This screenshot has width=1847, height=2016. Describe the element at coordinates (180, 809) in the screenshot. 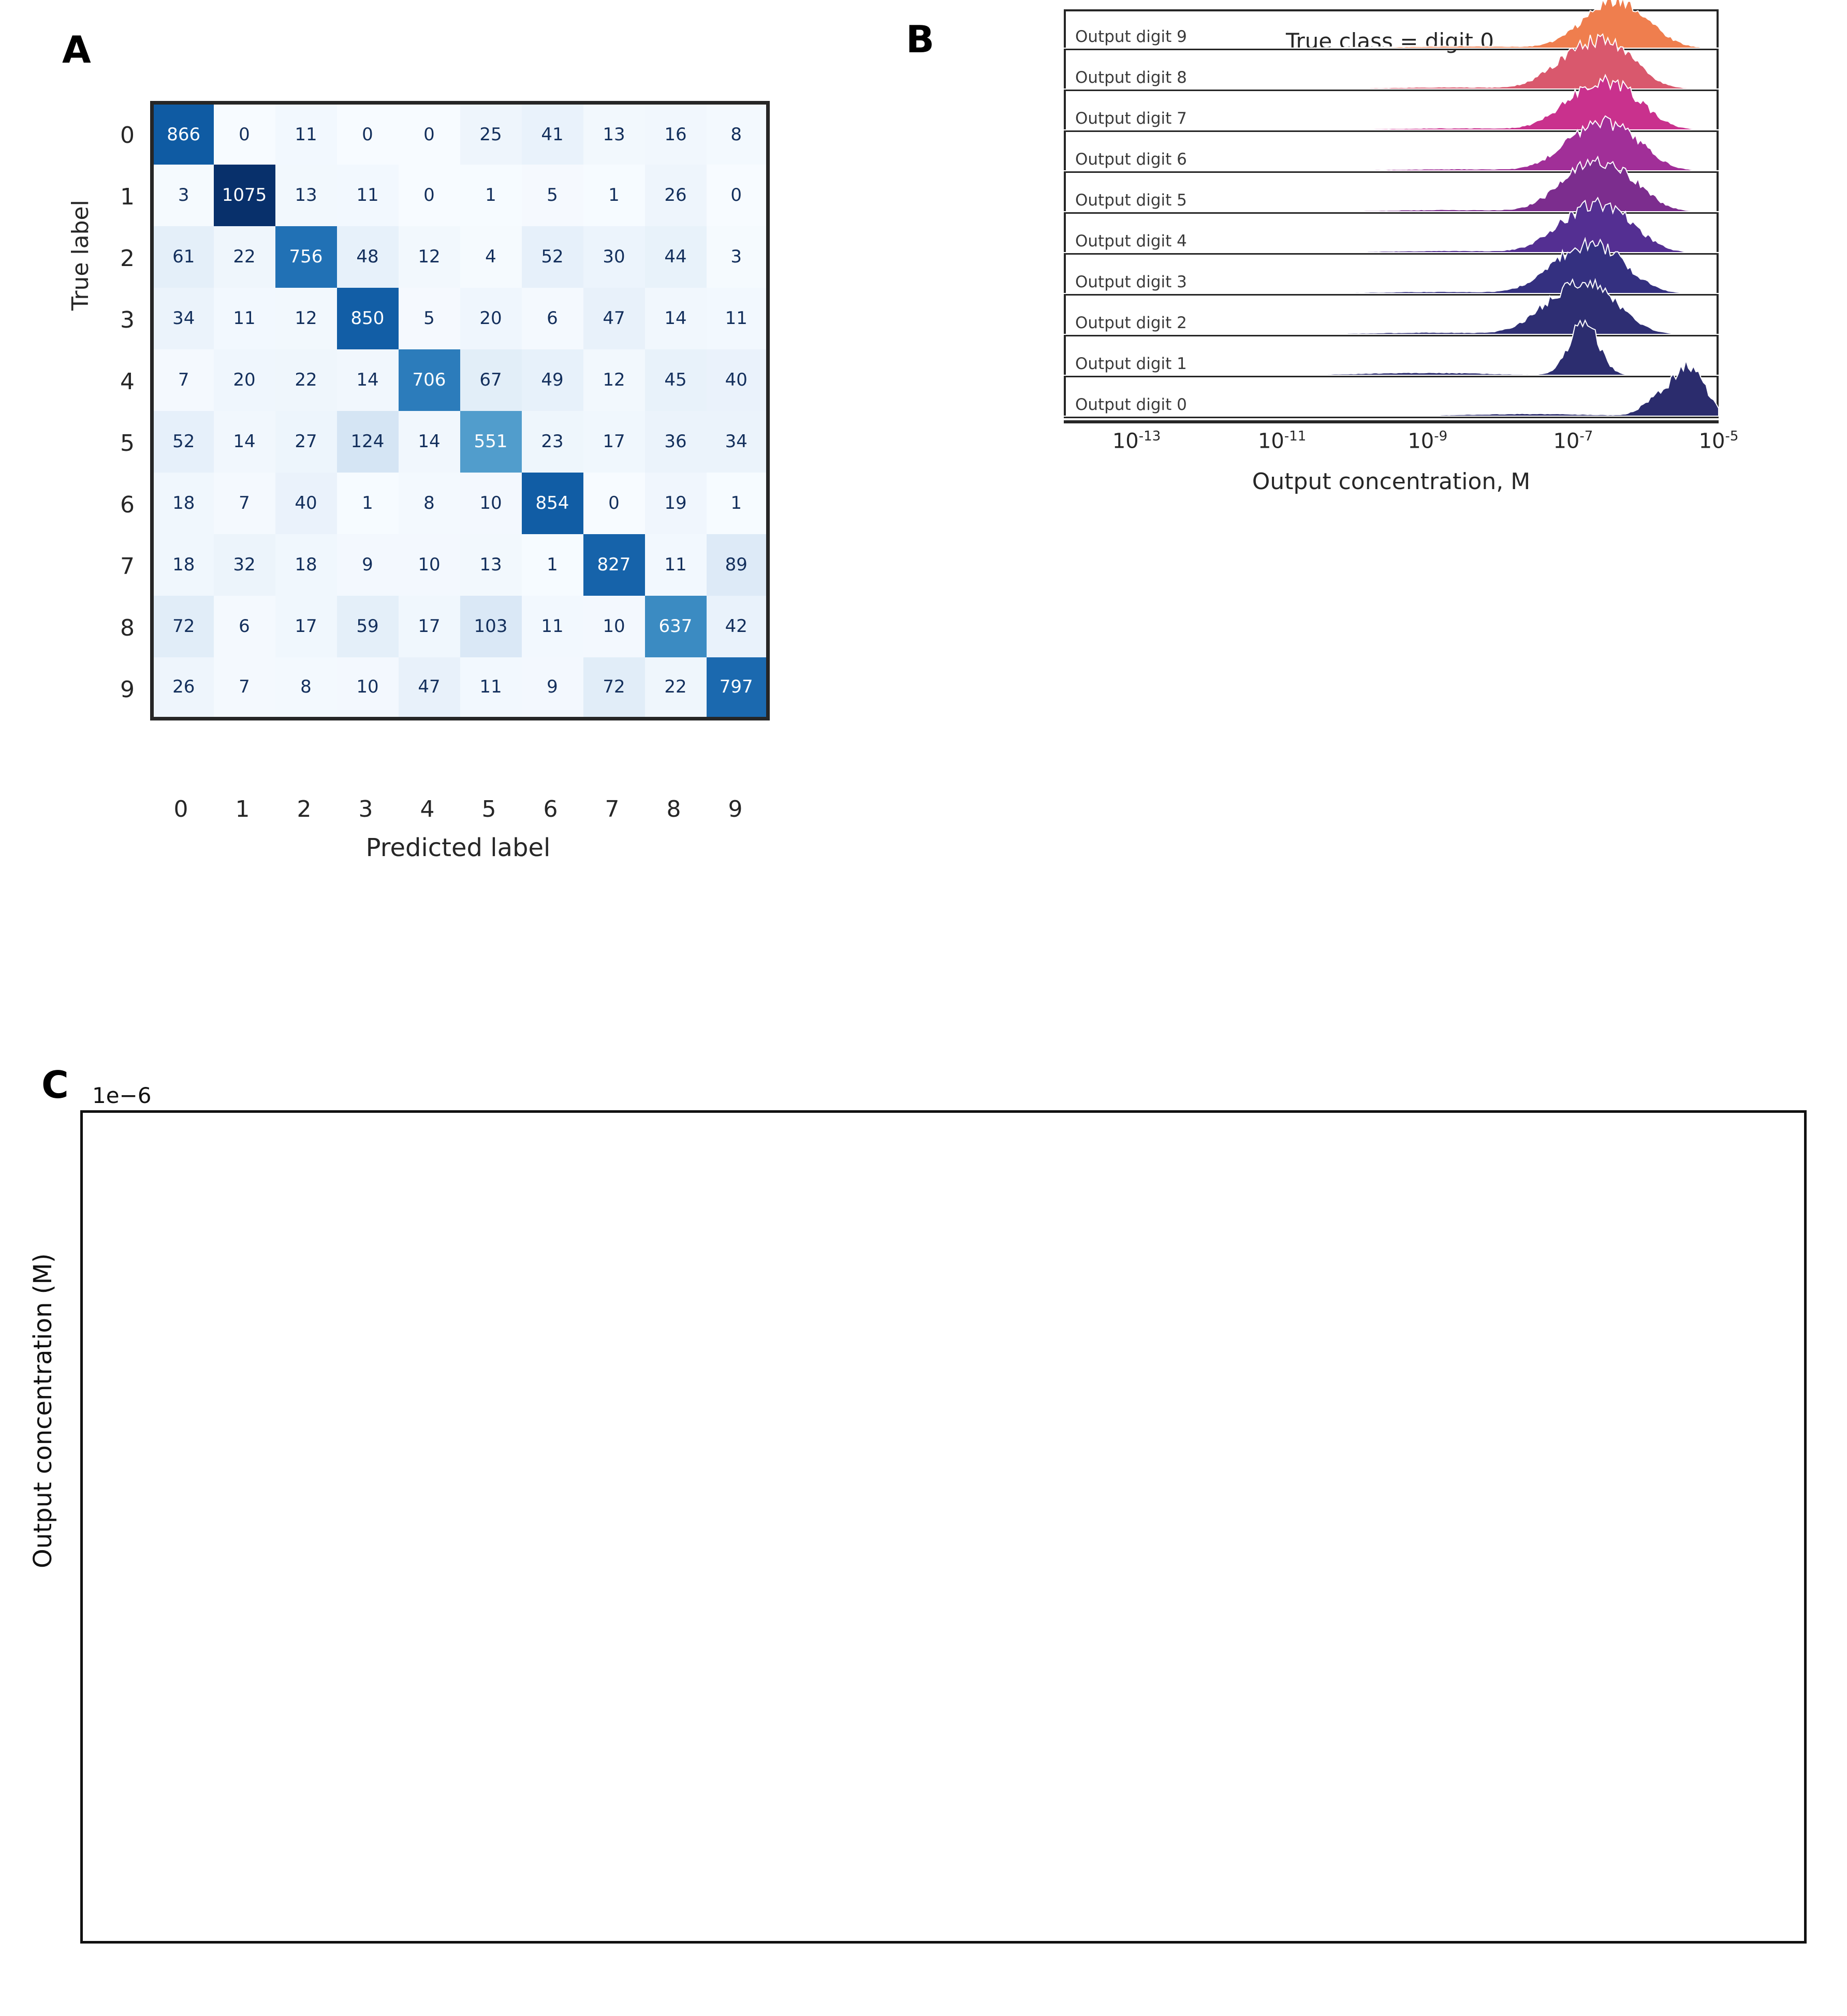

I see `confusion-matrix-x-tick: 0` at that location.